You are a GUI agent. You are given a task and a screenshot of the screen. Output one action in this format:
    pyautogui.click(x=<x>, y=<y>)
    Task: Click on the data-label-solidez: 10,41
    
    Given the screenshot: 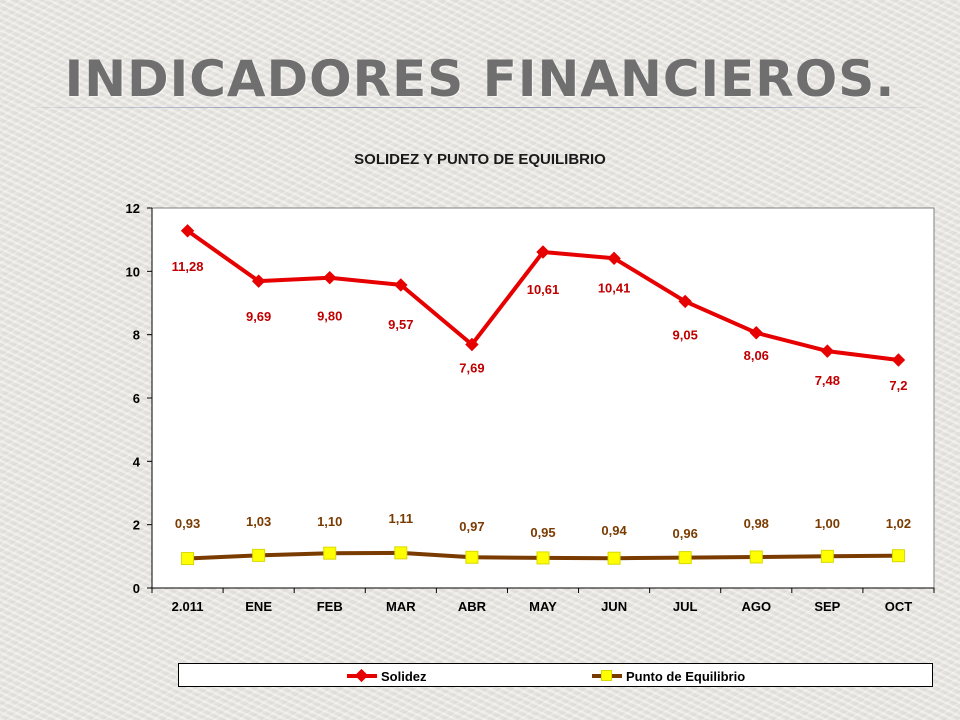 What is the action you would take?
    pyautogui.click(x=614, y=287)
    